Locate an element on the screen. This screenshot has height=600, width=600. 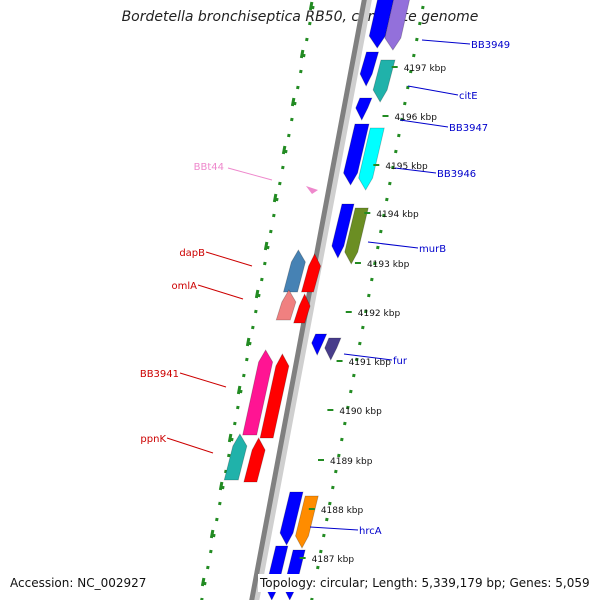
bb3947-gene-arrow is located at coordinates (356, 154).